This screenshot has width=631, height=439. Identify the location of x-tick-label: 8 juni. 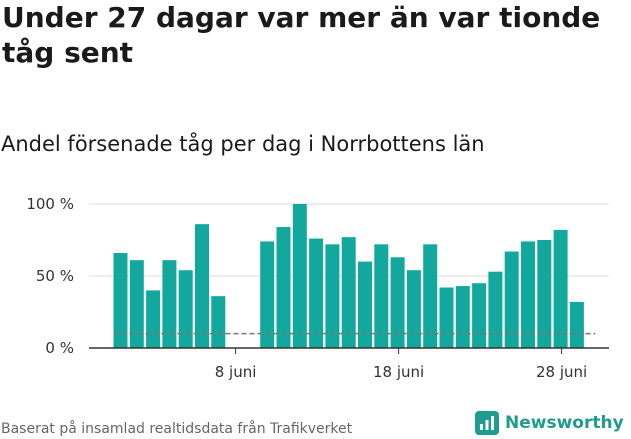
(236, 372).